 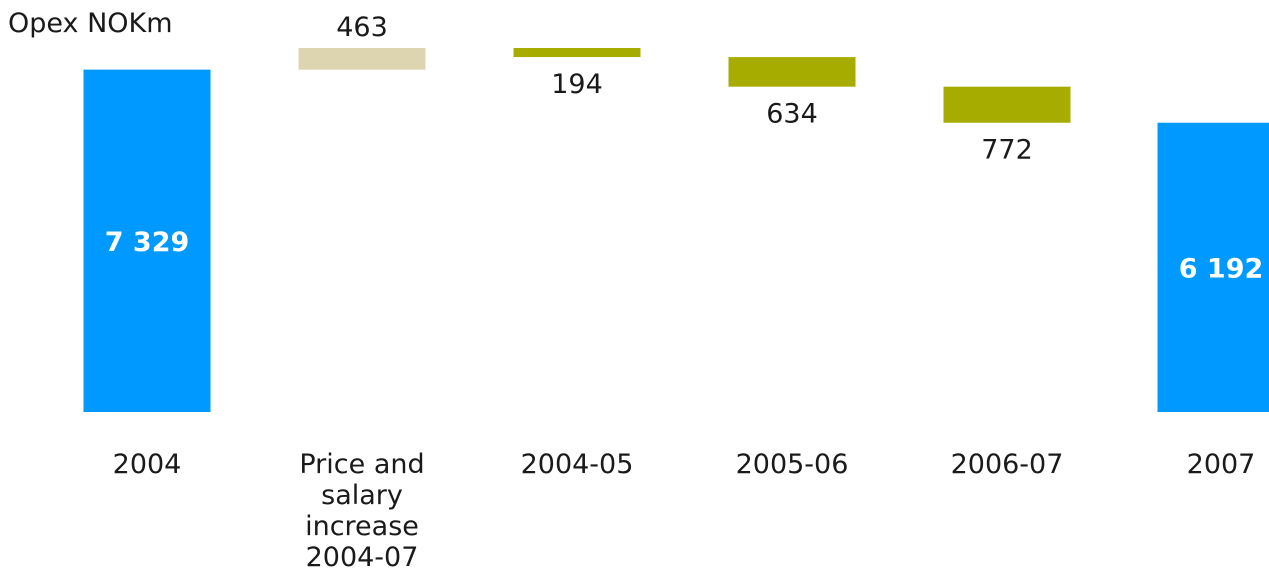 I want to click on category-label-1: 2004, so click(x=147, y=464).